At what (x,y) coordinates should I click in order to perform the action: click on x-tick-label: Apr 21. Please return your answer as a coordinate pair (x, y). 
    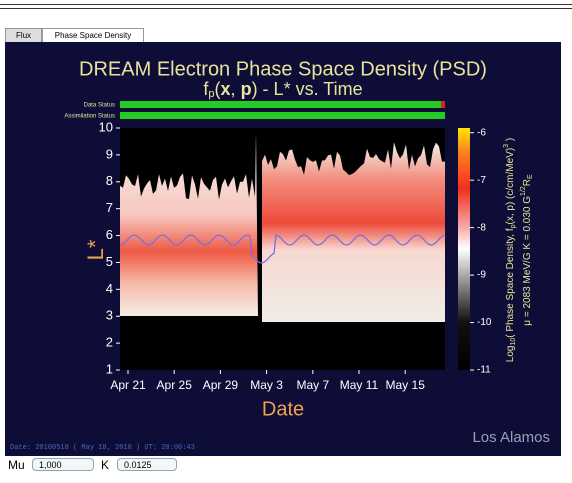
    Looking at the image, I should click on (128, 385).